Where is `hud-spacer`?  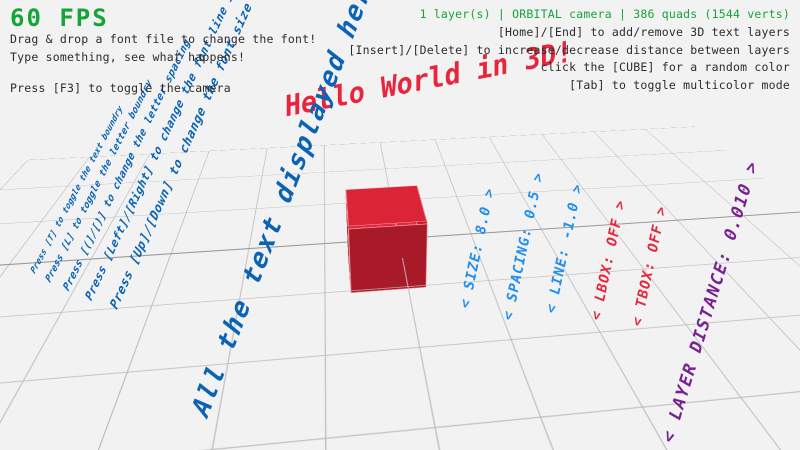 hud-spacer is located at coordinates (163, 73).